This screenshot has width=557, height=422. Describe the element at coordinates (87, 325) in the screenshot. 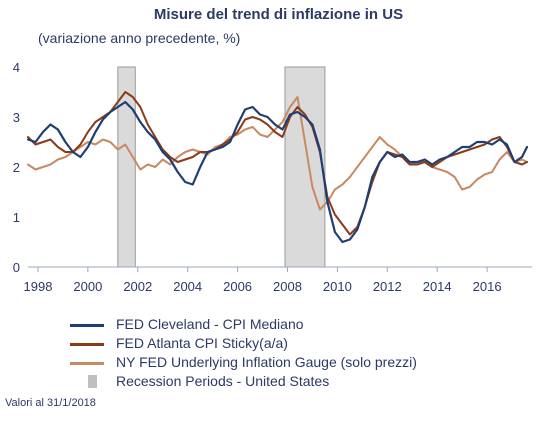

I see `legend-swatch-cleveland` at that location.